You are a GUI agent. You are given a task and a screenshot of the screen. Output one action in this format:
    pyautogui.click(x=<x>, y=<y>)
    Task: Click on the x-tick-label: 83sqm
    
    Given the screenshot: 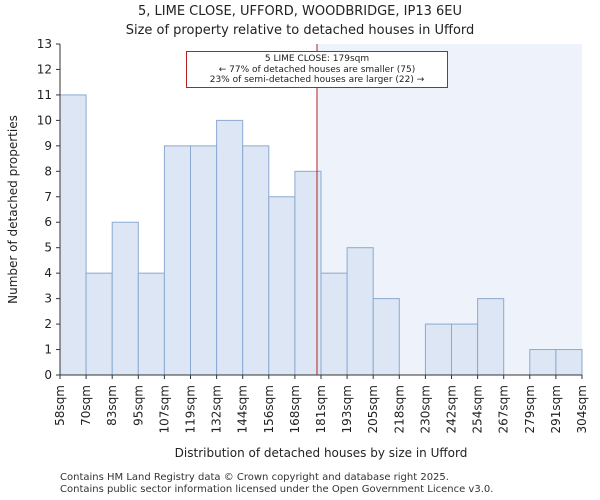 What is the action you would take?
    pyautogui.click(x=112, y=405)
    